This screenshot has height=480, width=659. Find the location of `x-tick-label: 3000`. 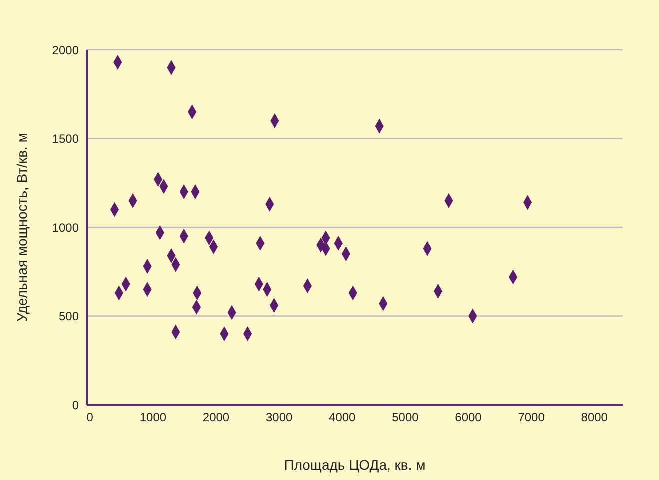

x-tick-label: 3000 is located at coordinates (279, 417).